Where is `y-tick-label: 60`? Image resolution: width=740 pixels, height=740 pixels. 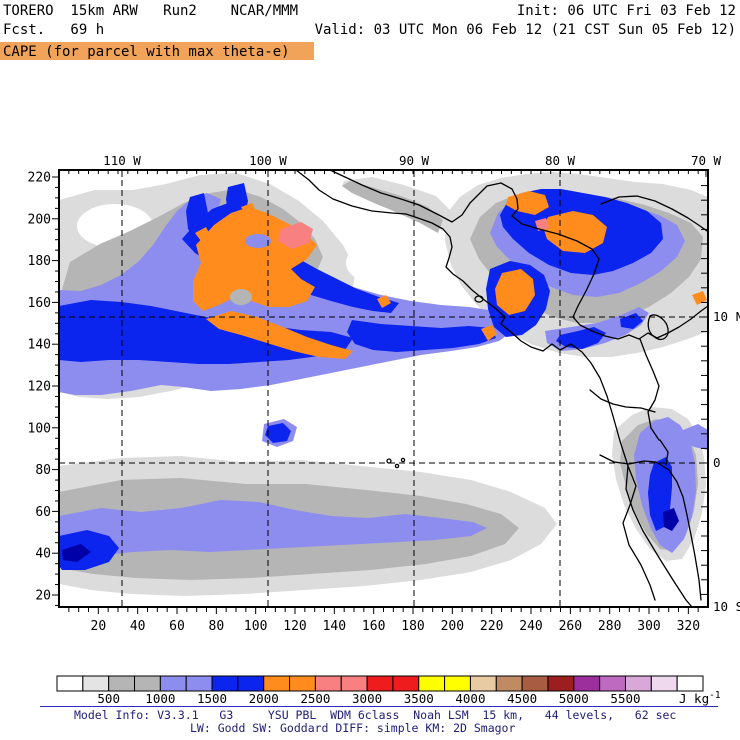 y-tick-label: 60 is located at coordinates (43, 512).